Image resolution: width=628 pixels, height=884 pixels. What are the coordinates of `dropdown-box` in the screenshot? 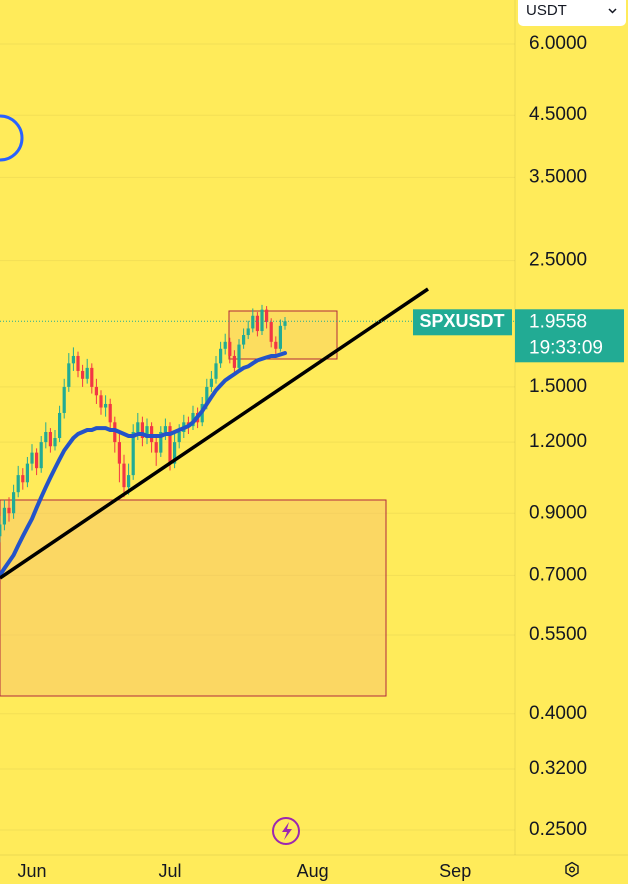 It's located at (572, 13).